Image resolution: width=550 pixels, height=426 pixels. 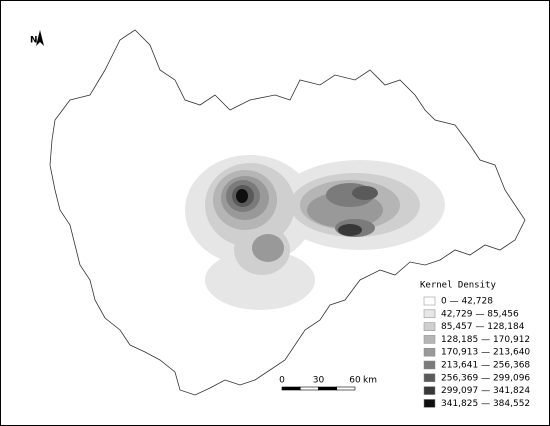 What do you see at coordinates (485, 353) in the screenshot?
I see `legend-label: 170,913 — 213,640` at bounding box center [485, 353].